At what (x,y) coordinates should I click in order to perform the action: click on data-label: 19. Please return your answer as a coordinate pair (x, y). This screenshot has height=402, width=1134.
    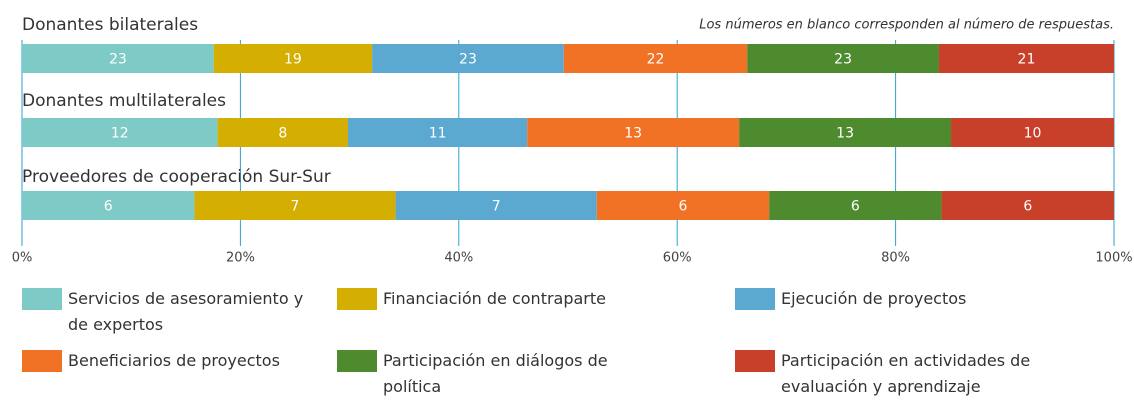
    Looking at the image, I should click on (293, 60).